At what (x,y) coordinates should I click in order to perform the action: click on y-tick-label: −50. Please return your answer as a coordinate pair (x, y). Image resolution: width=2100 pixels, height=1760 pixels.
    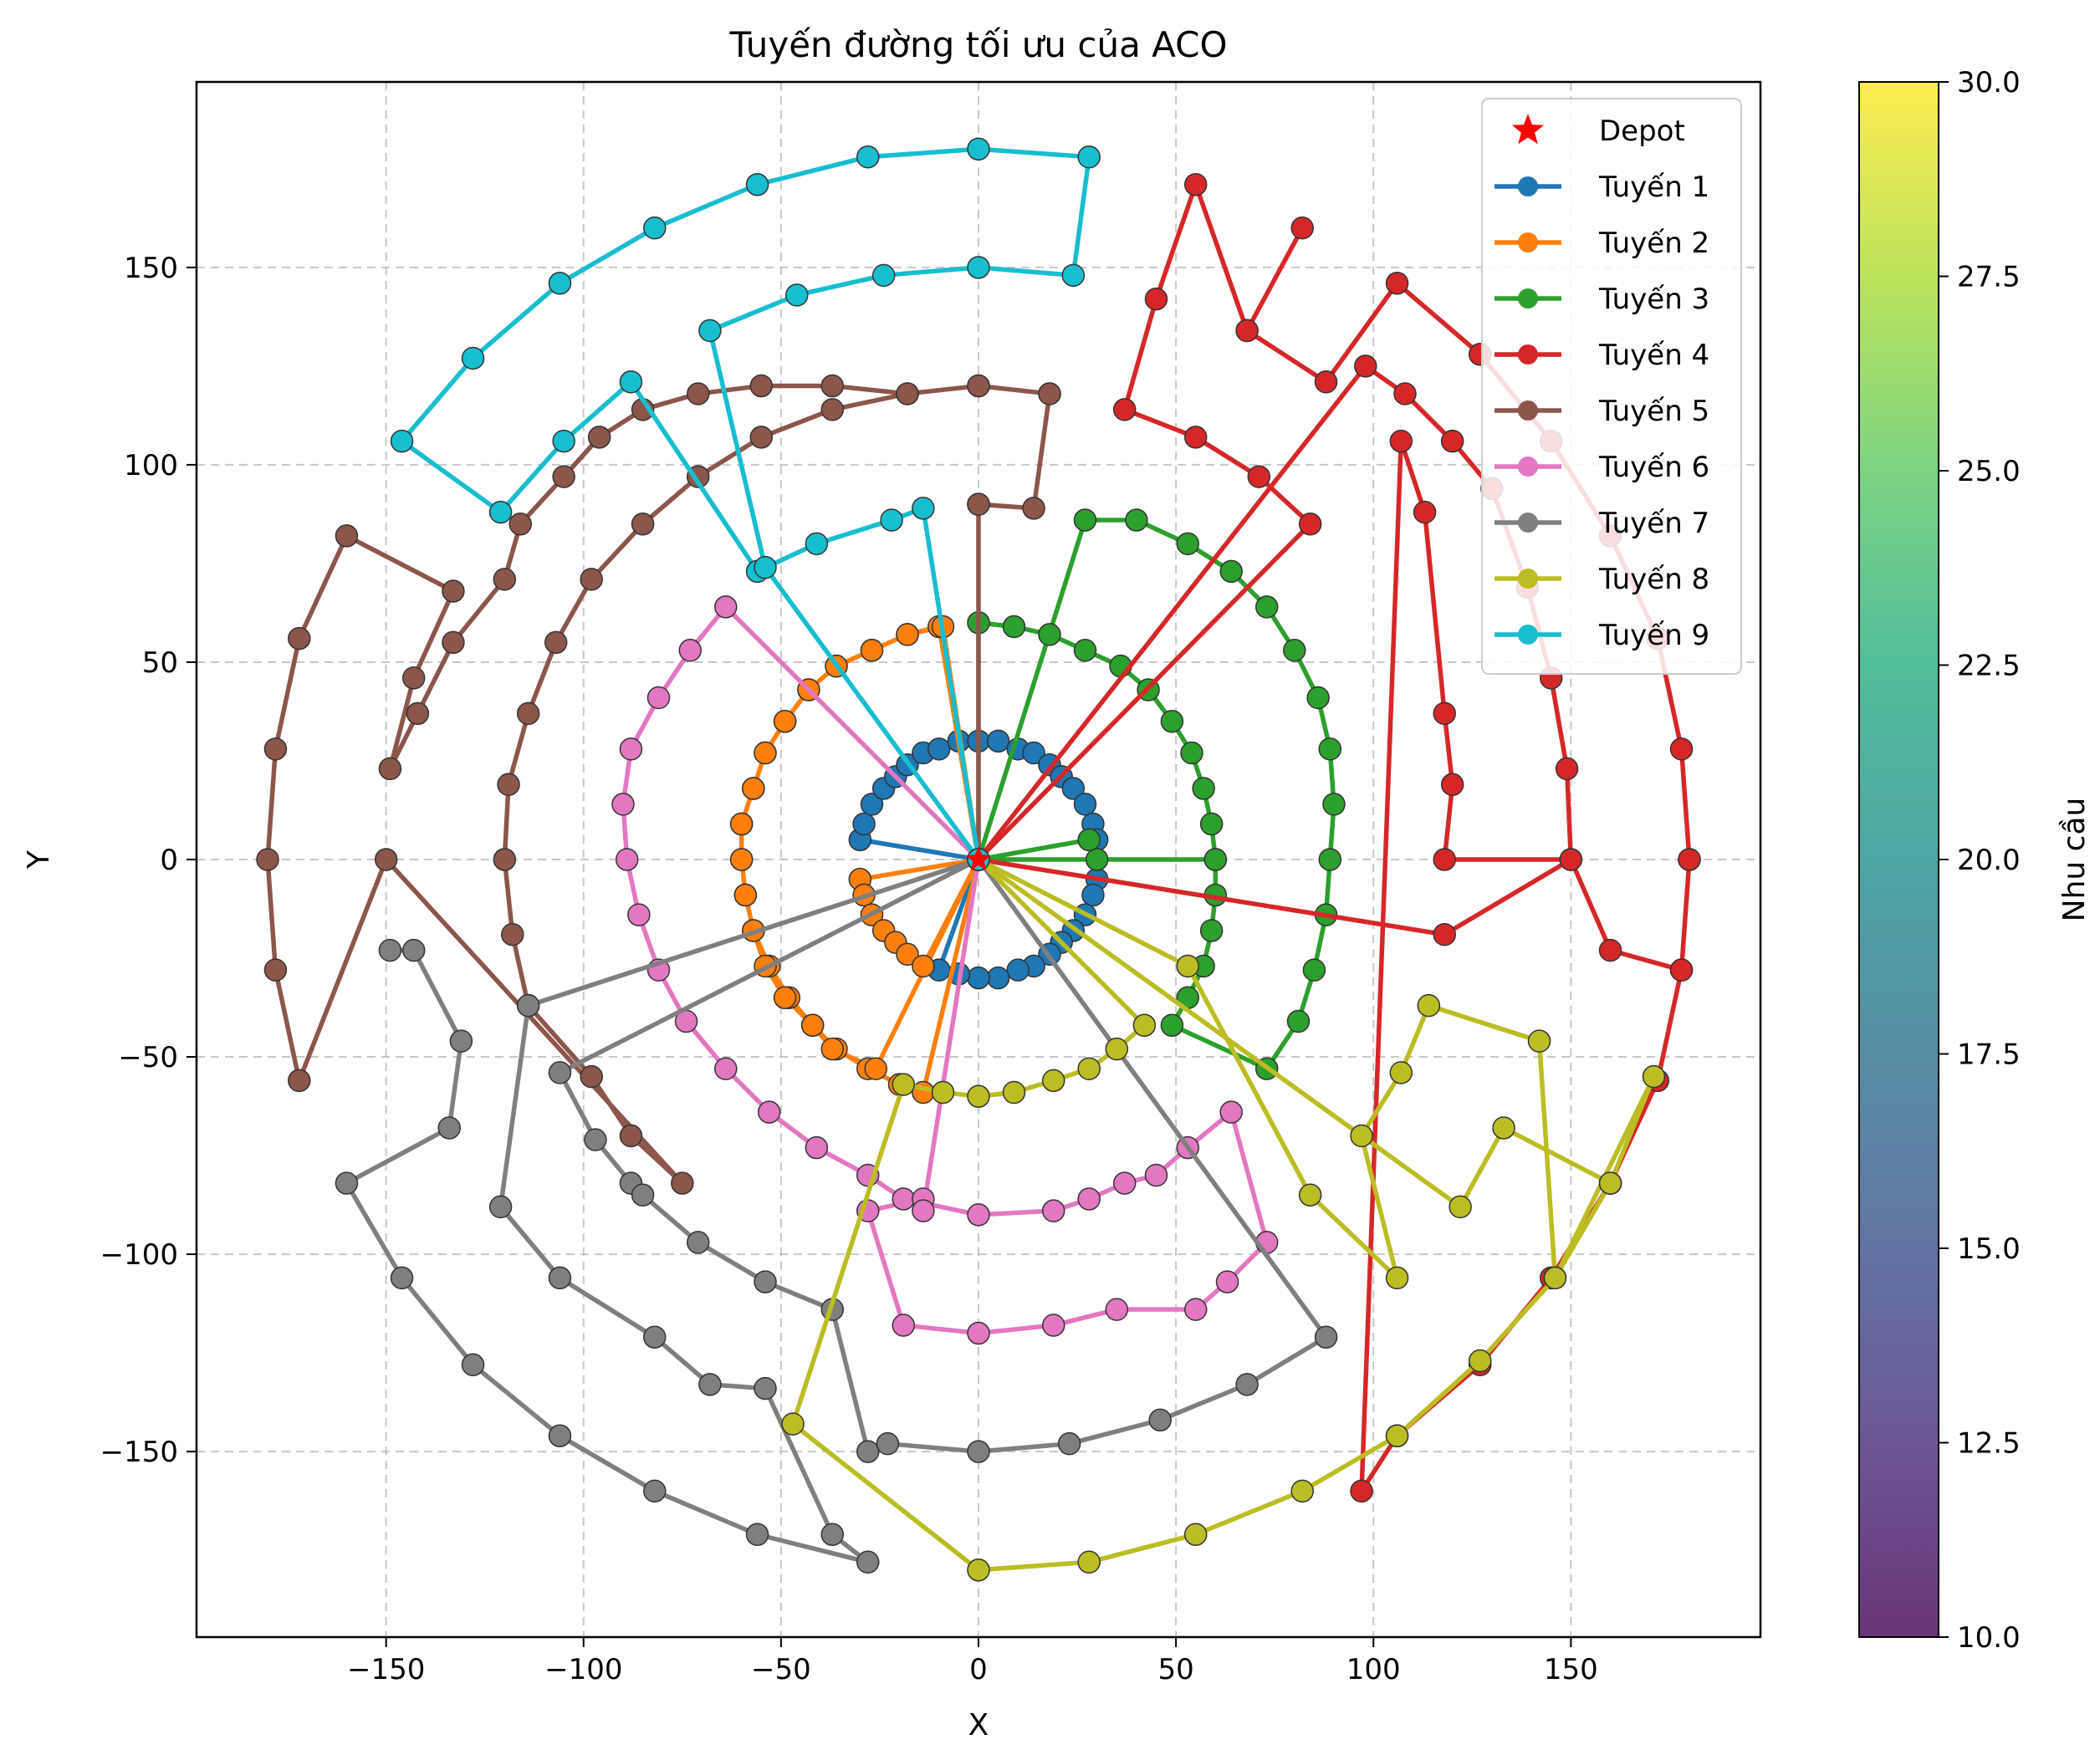
    Looking at the image, I should click on (148, 1057).